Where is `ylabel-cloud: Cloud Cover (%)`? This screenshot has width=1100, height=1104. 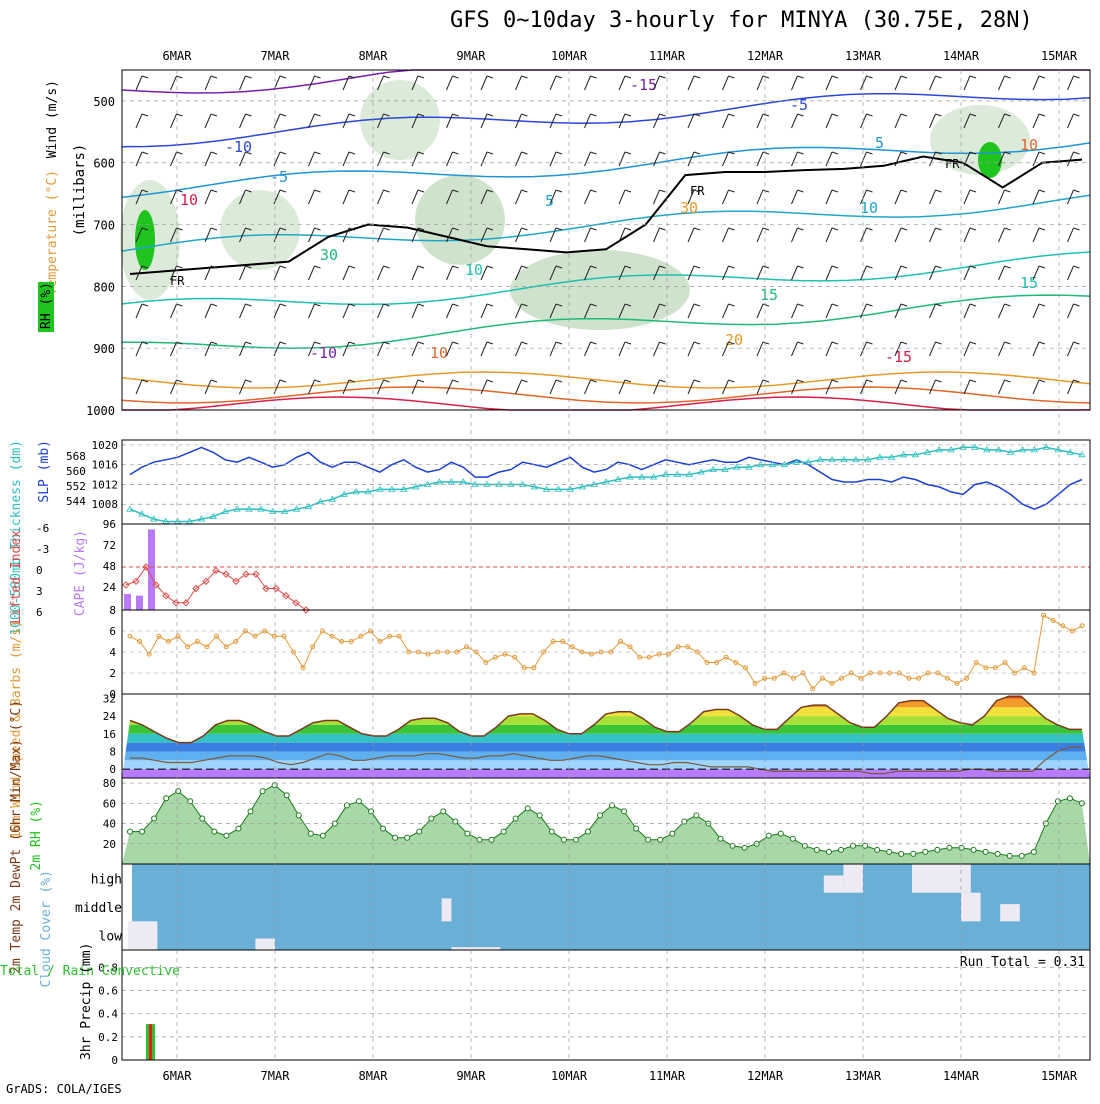
ylabel-cloud: Cloud Cover (%) is located at coordinates (46, 928).